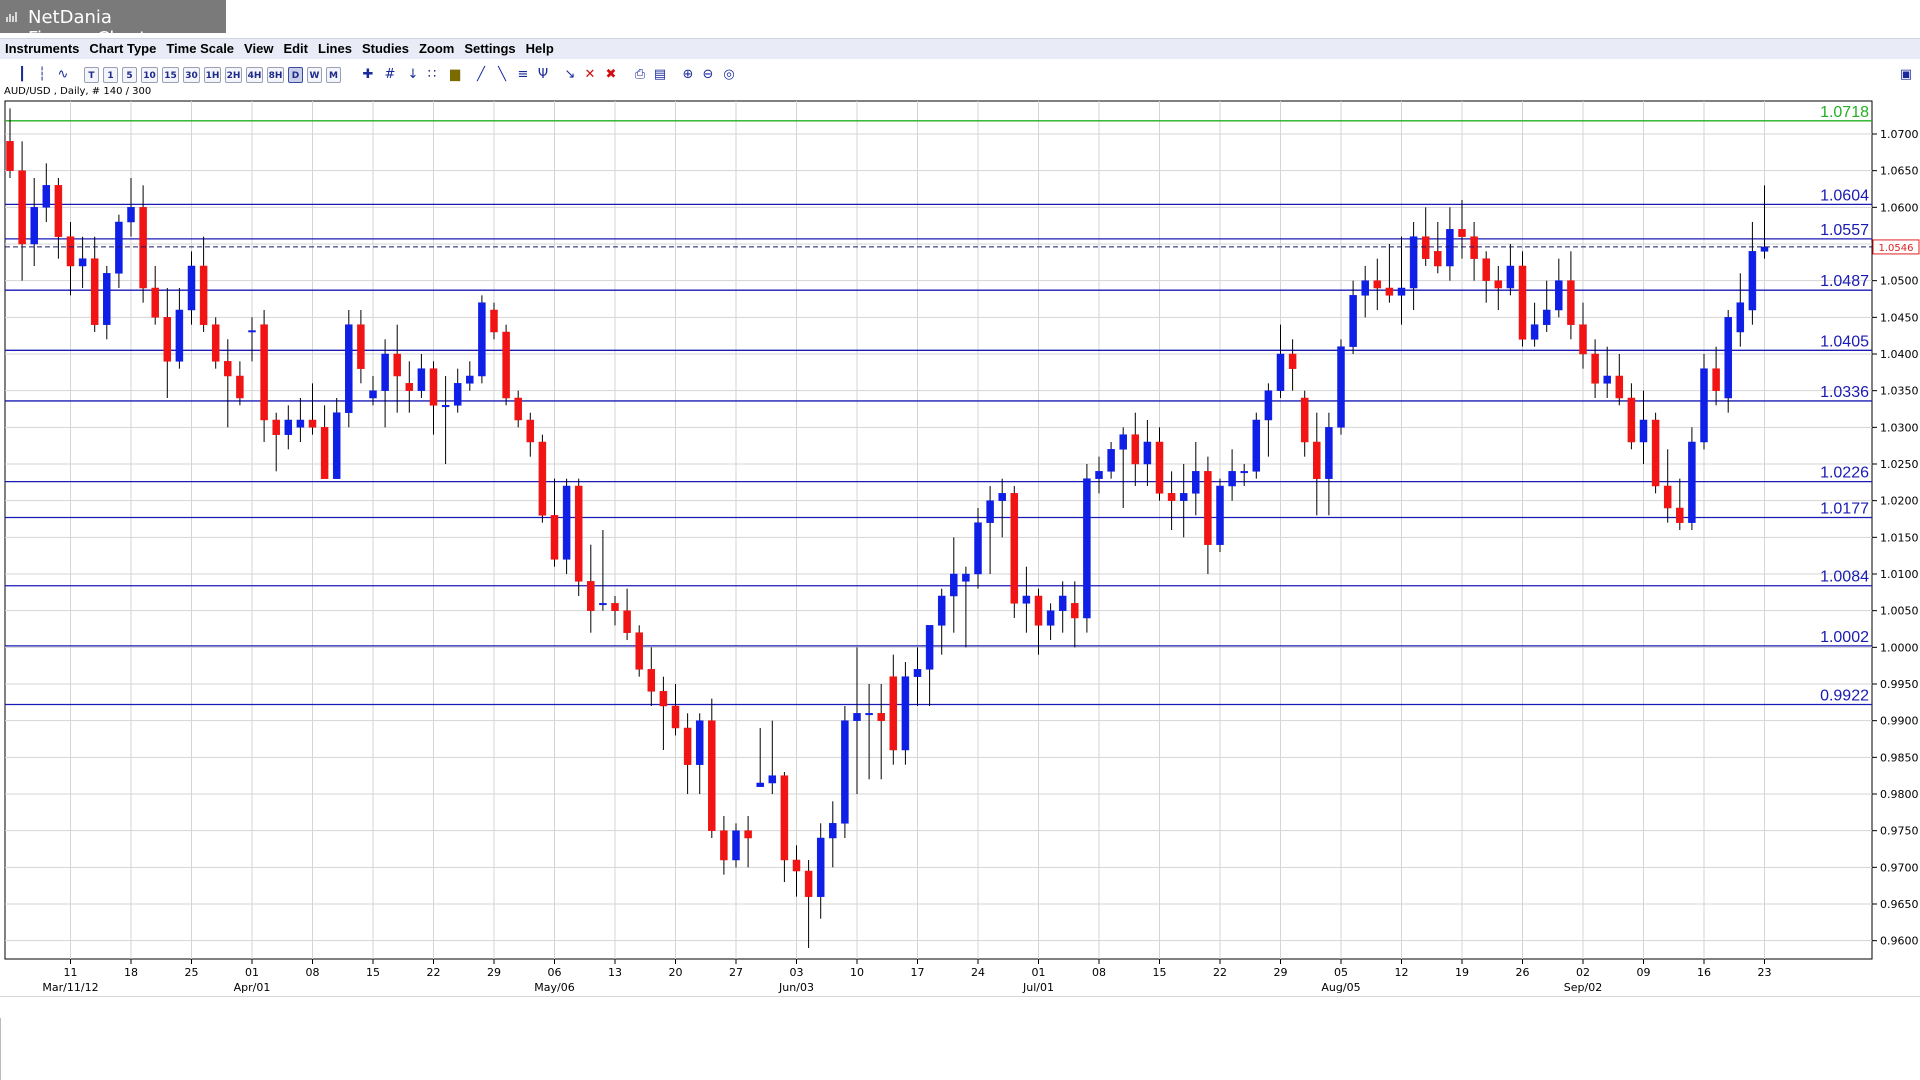  What do you see at coordinates (1844, 281) in the screenshot?
I see `level-label: 1.0487` at bounding box center [1844, 281].